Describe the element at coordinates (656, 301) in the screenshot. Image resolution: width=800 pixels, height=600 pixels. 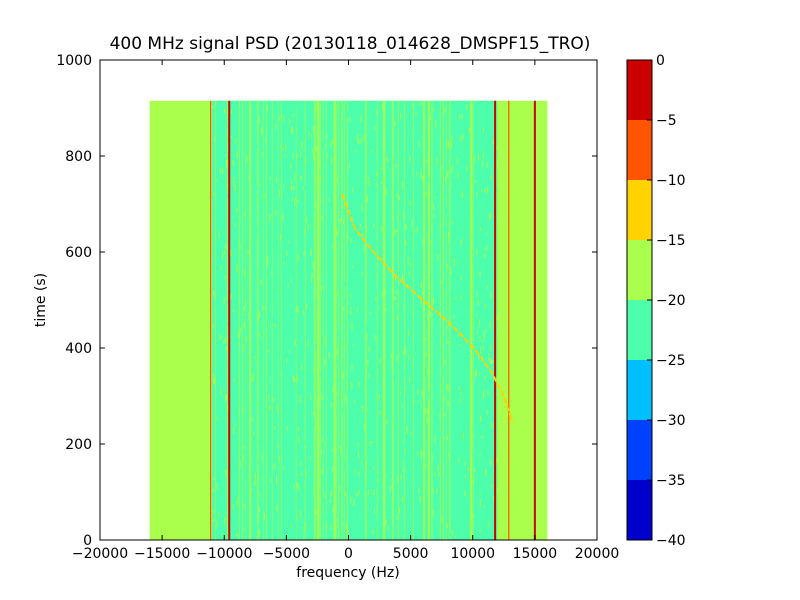
I see `colorbar: 0 −5 −10 −15 −20 −25 −30 −35 −40` at that location.